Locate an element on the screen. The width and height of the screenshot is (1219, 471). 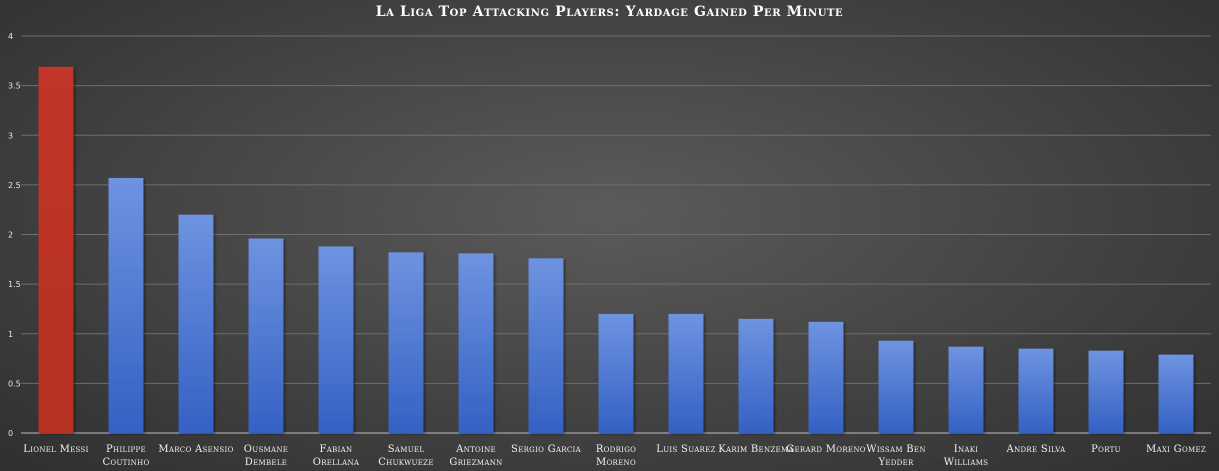
bar-philippe-coutinho is located at coordinates (126, 305).